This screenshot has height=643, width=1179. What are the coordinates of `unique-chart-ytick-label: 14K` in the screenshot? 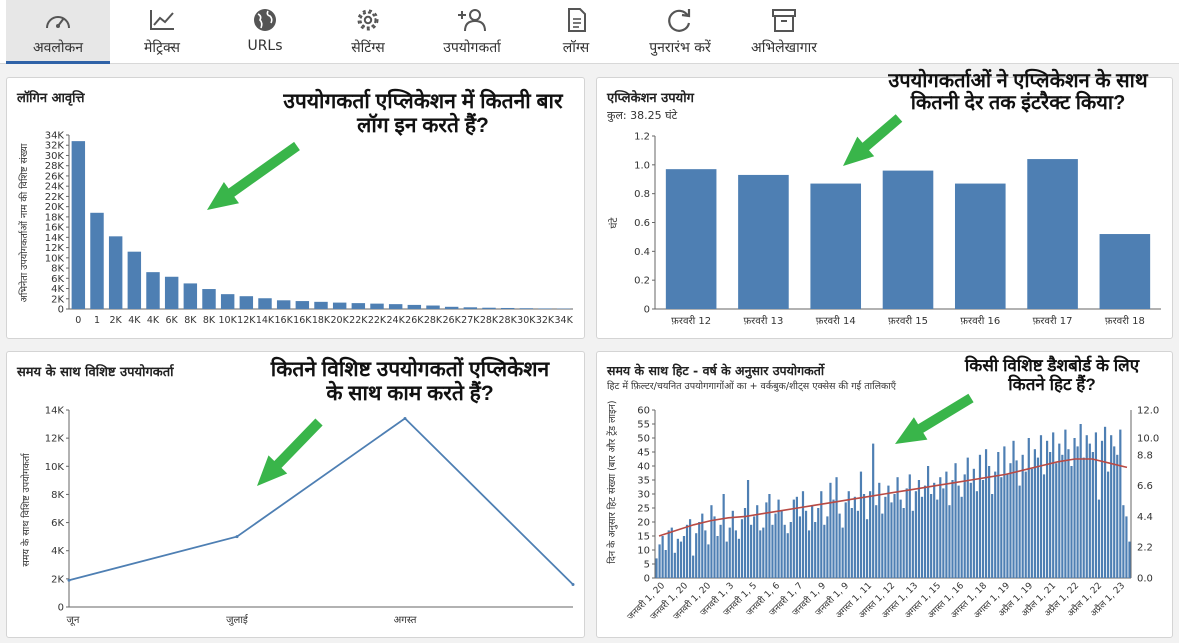 It's located at (55, 411).